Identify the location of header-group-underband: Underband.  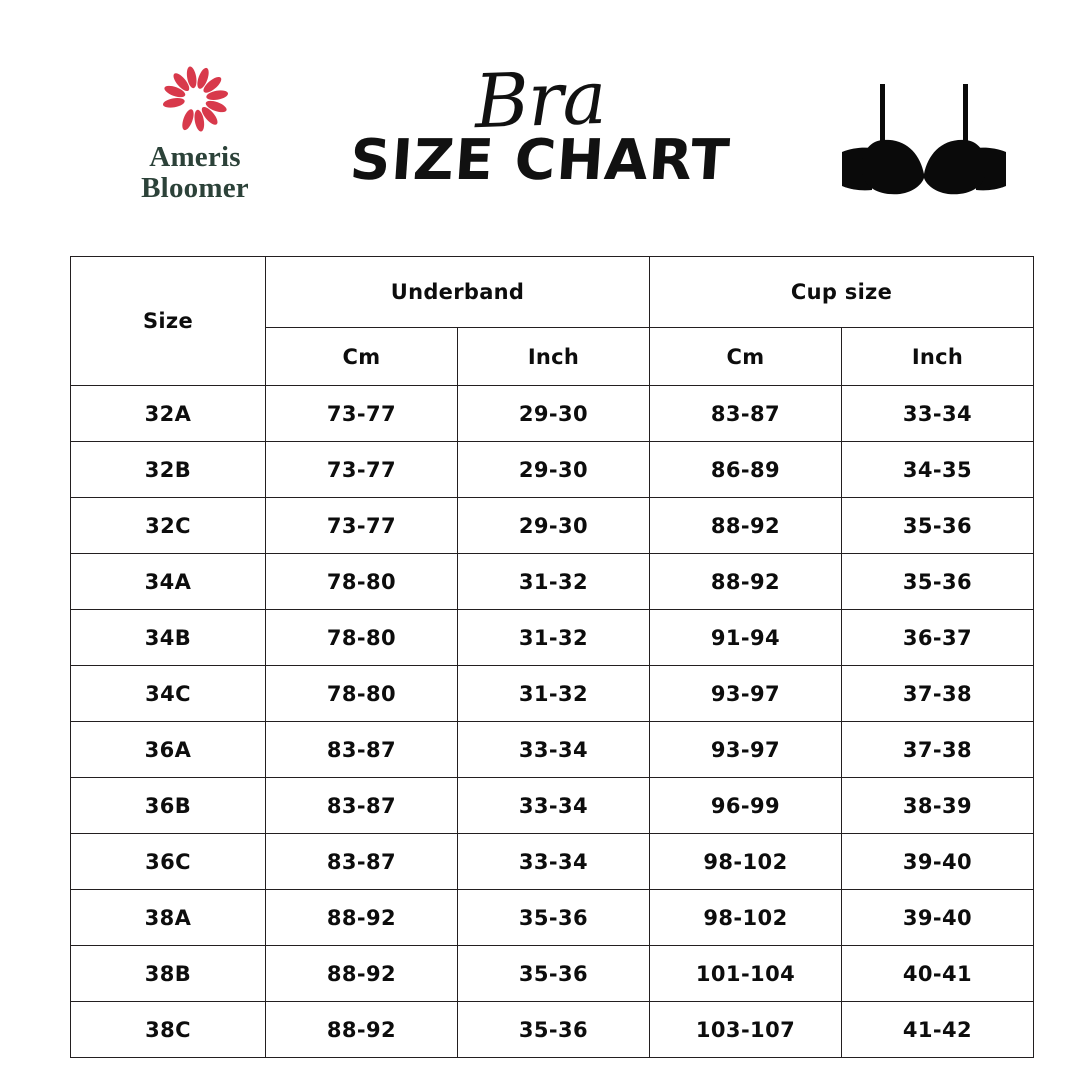
(457, 292).